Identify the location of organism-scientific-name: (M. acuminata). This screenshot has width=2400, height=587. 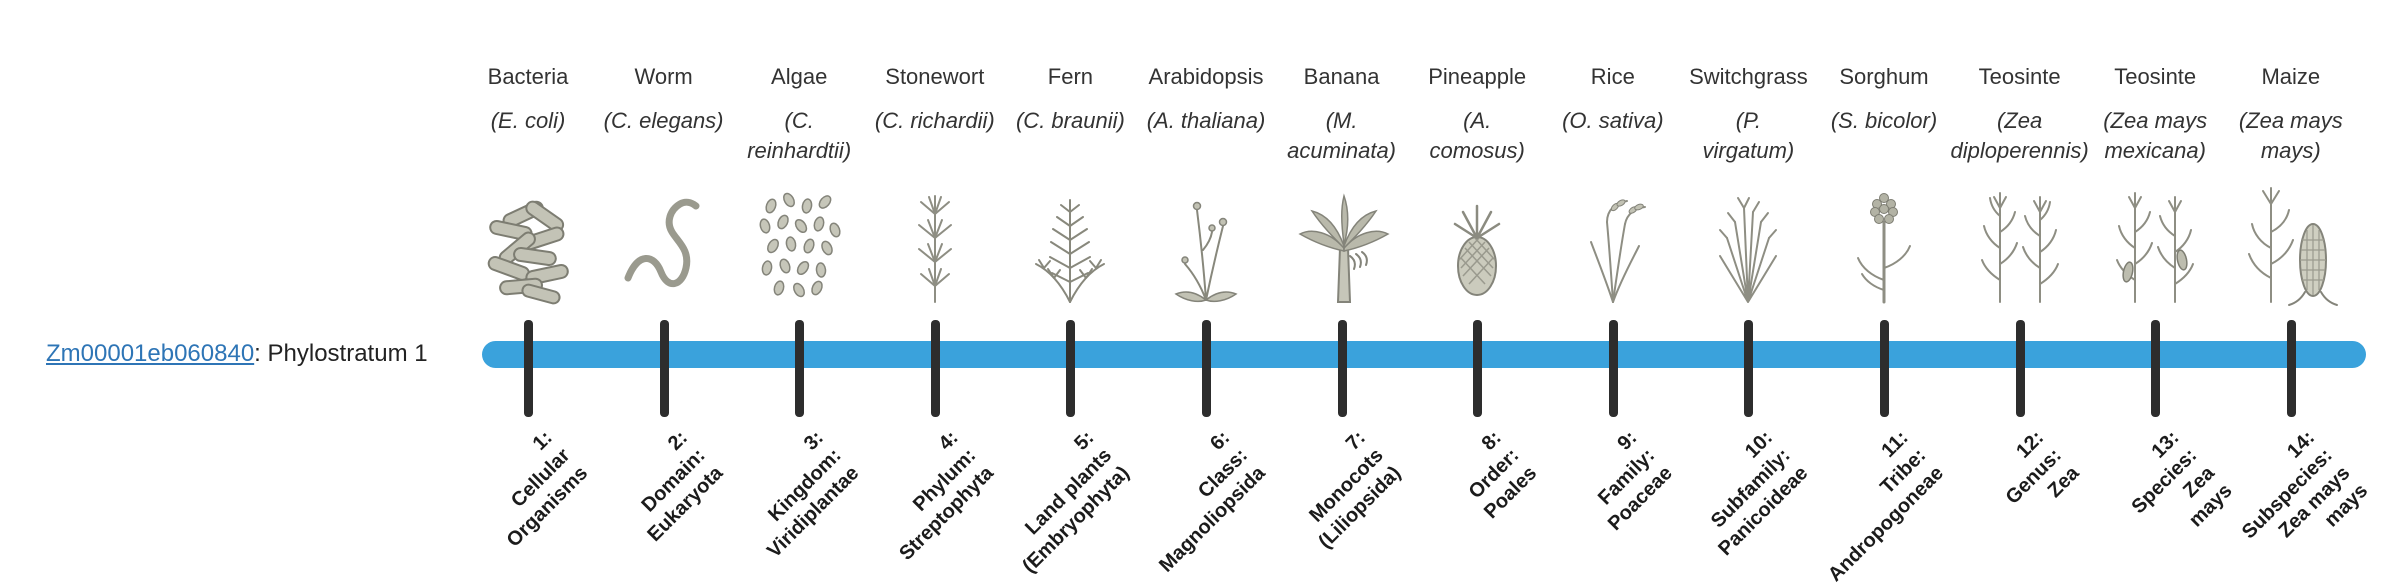
(1342, 135).